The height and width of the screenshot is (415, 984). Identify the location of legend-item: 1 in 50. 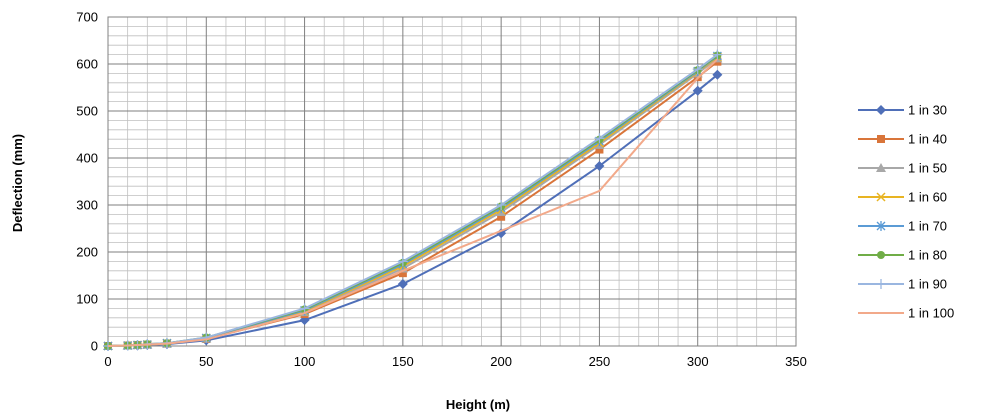
(902, 168).